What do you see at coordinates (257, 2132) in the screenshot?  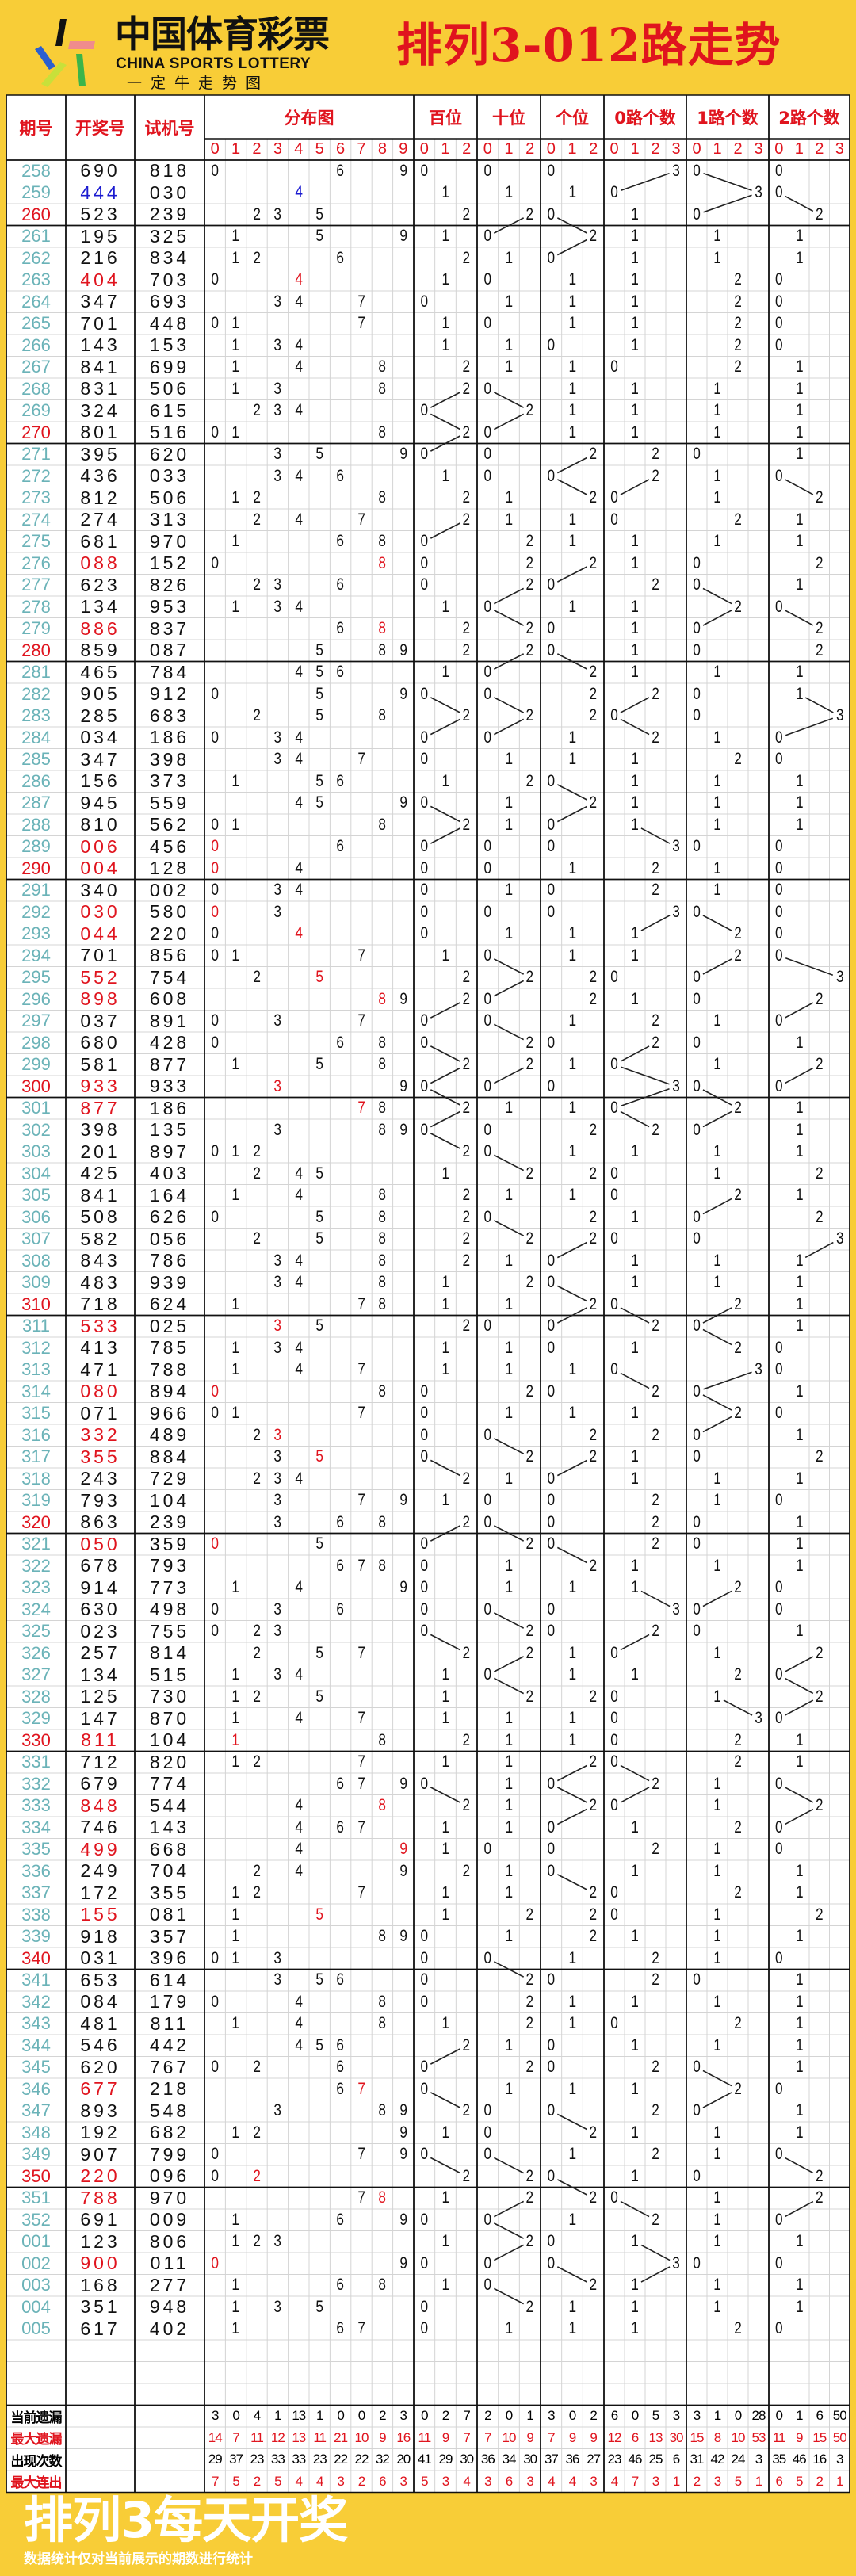 I see `distribution-mark: 2` at bounding box center [257, 2132].